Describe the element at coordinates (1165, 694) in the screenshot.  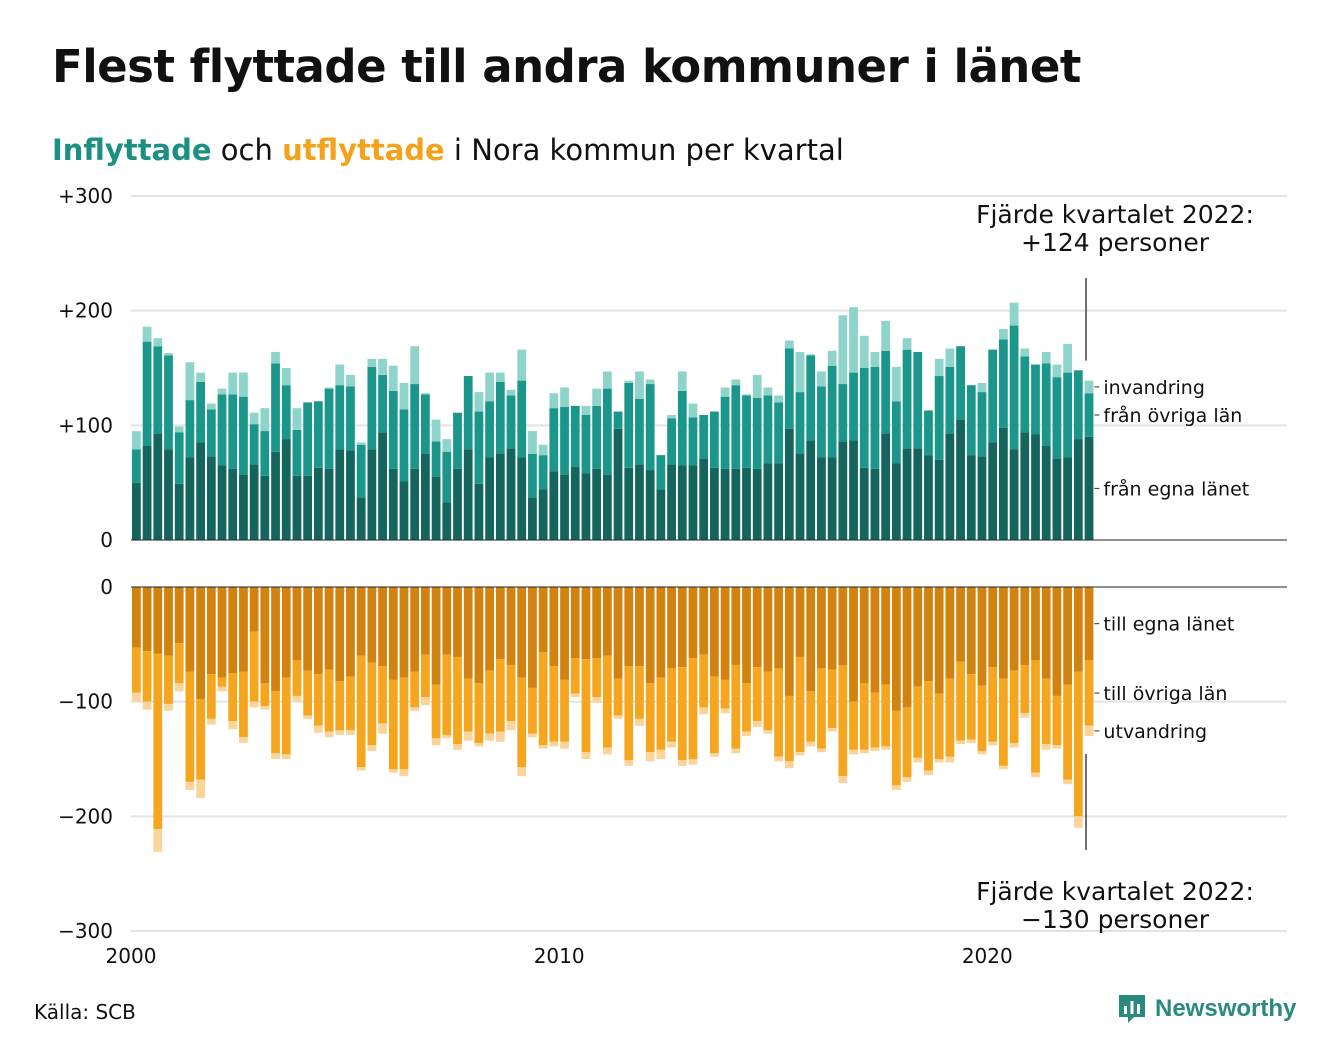
I see `segment-label-bottom: till övriga län` at that location.